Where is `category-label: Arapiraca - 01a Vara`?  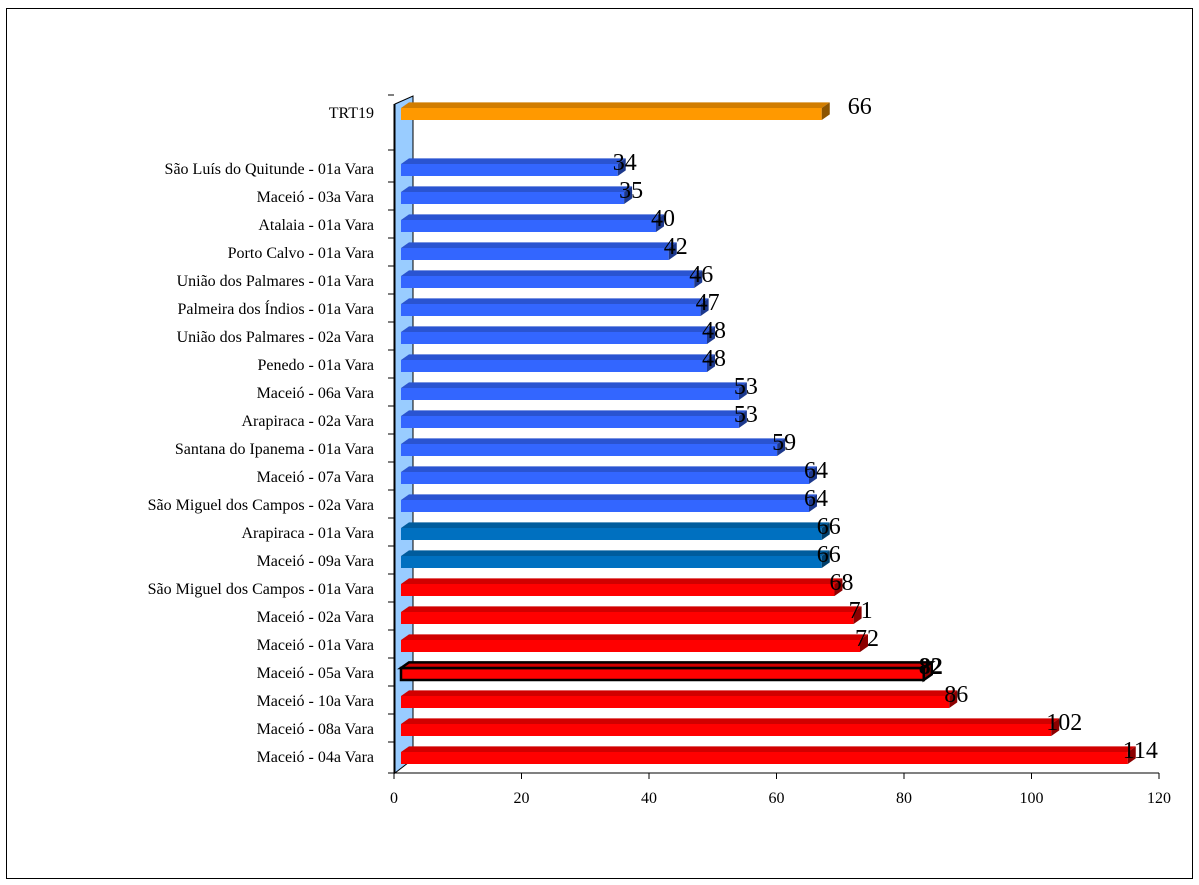
category-label: Arapiraca - 01a Vara is located at coordinates (307, 533).